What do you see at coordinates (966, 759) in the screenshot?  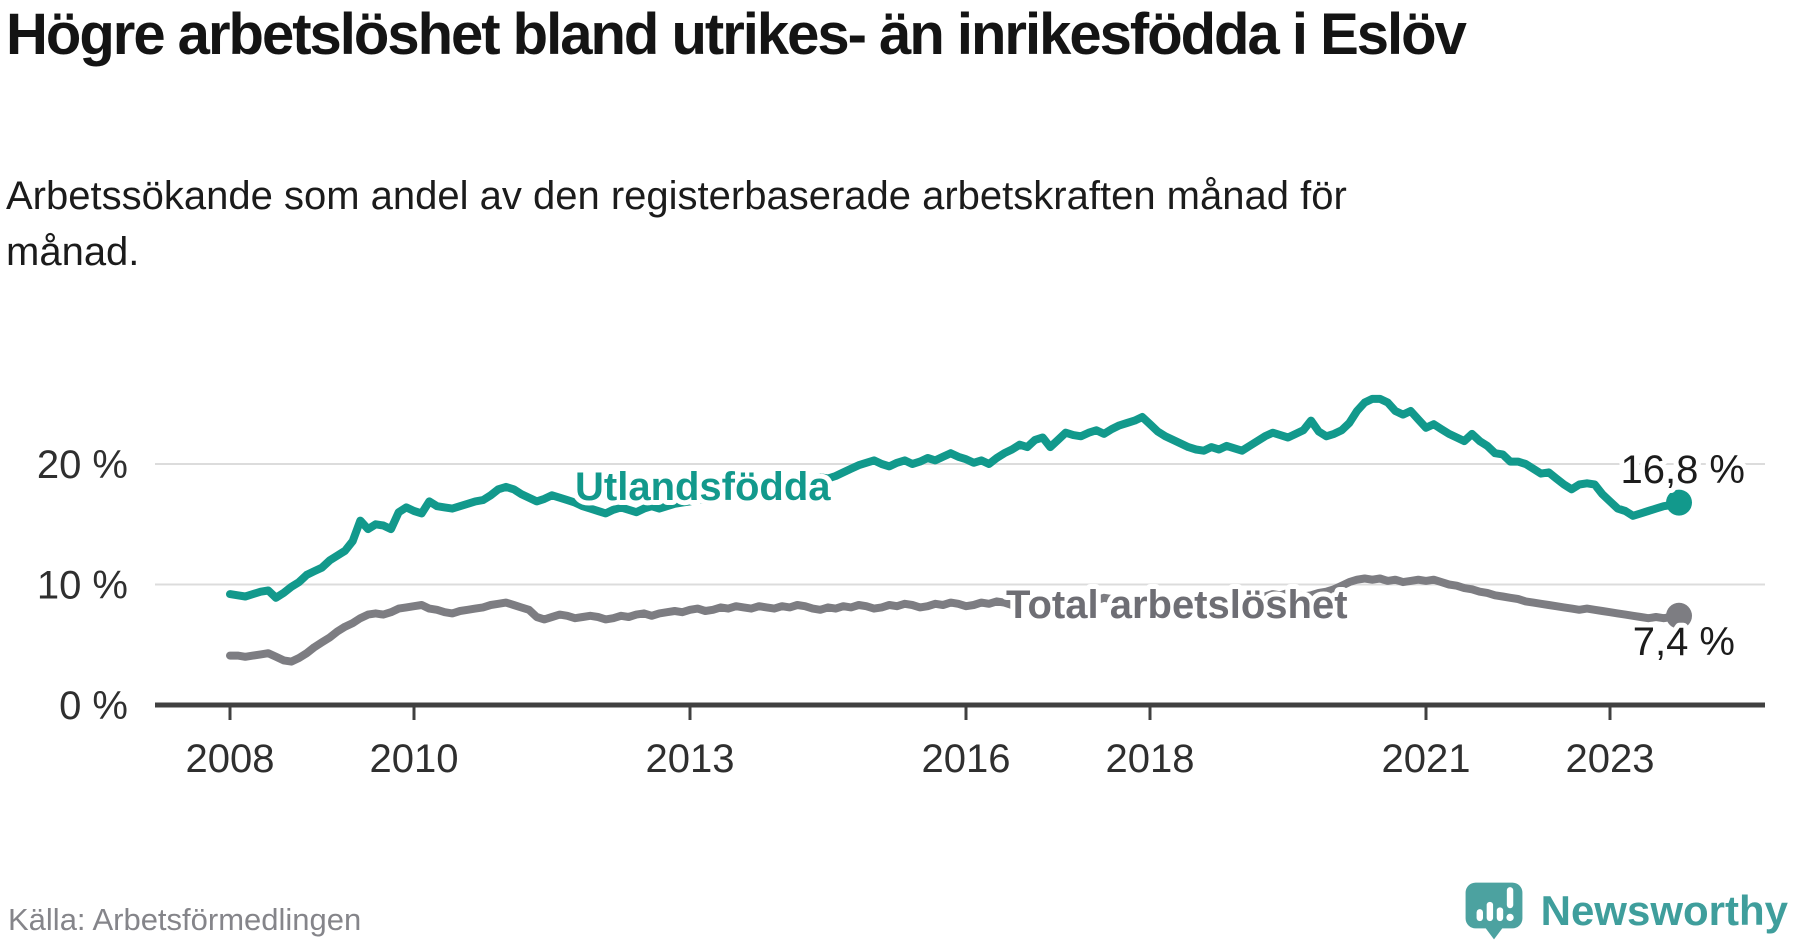 I see `x-tick-label-2016: 2016` at bounding box center [966, 759].